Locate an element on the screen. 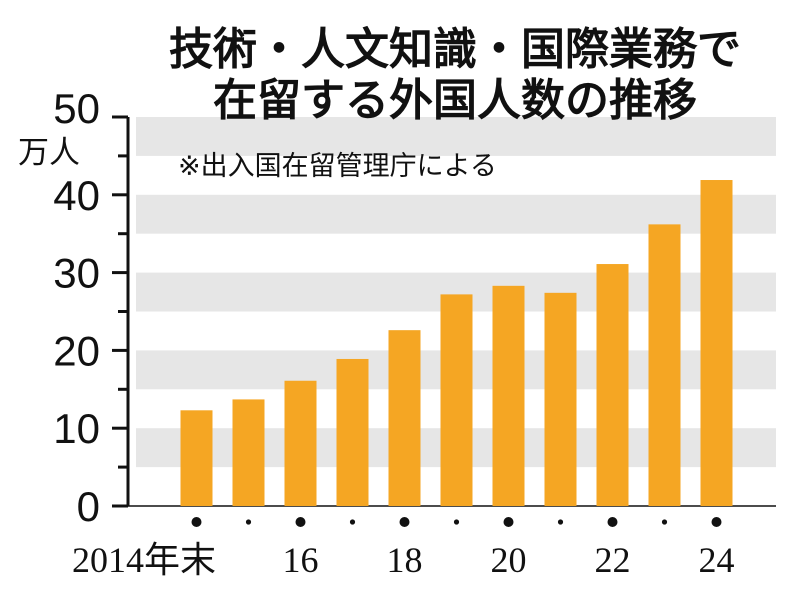 The width and height of the screenshot is (800, 596). y-tick-label: 10 is located at coordinates (76, 428).